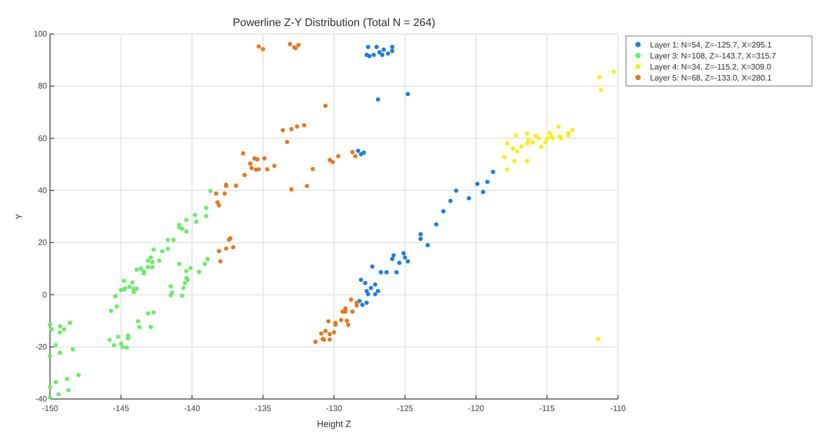  I want to click on x-tick-label: -130, so click(334, 408).